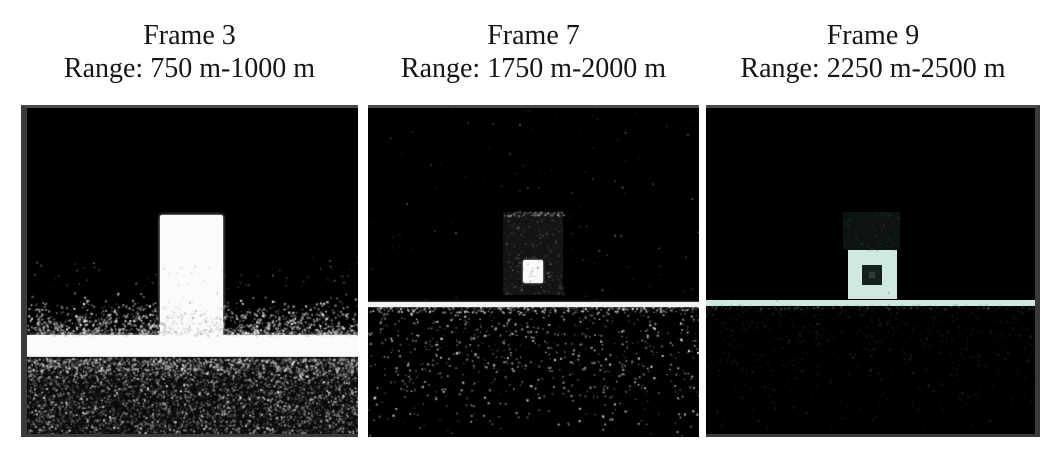  Describe the element at coordinates (873, 68) in the screenshot. I see `panel-range-label: Range: 2250 m-2500 m` at that location.